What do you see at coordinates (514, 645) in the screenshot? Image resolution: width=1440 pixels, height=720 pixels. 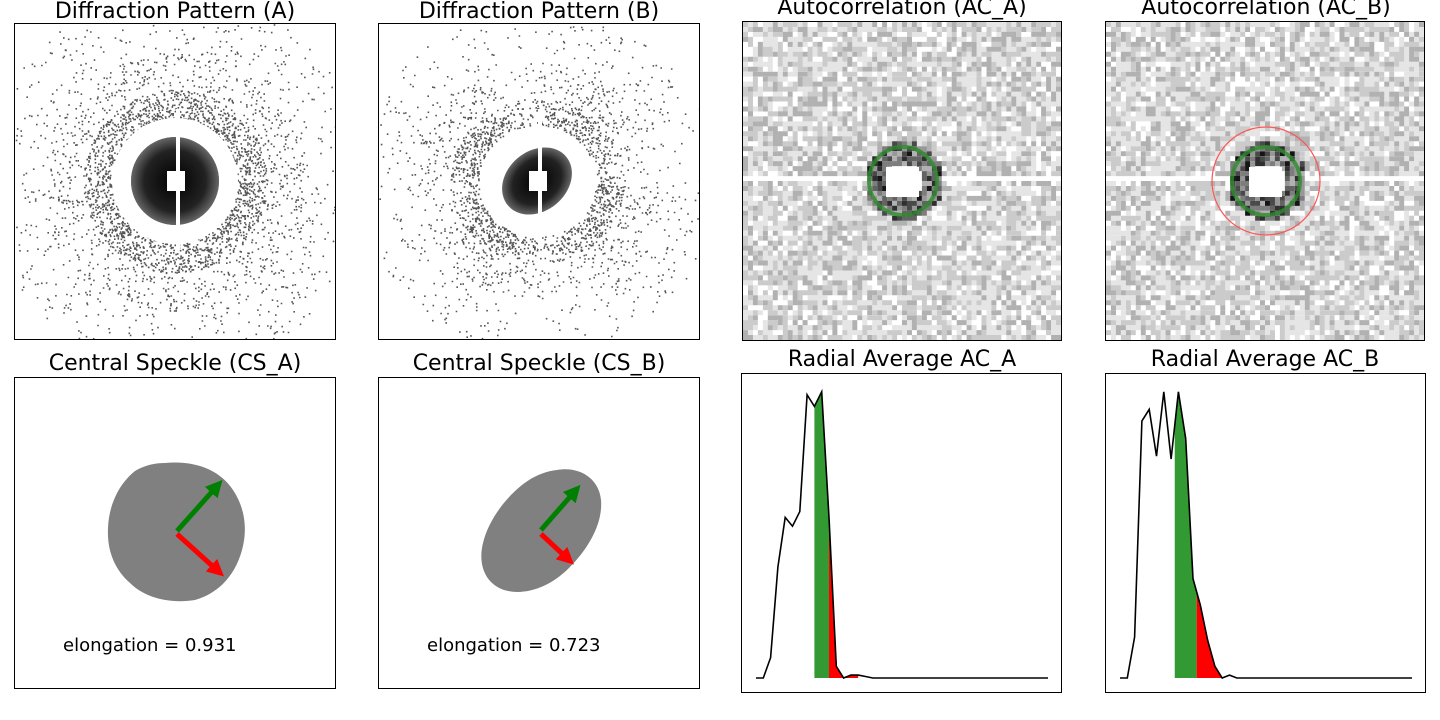 I see `speckle-b-elongation: elongation = 0.723` at bounding box center [514, 645].